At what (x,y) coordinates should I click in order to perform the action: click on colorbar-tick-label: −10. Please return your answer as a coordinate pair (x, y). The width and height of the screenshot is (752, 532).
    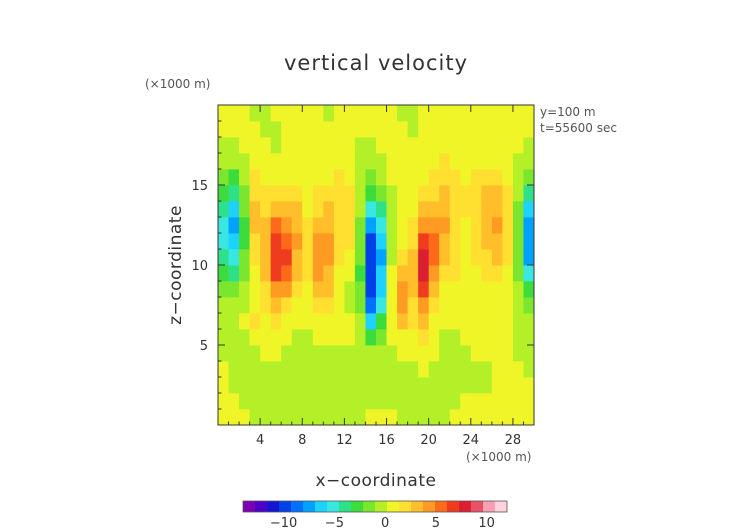
    Looking at the image, I should click on (283, 523).